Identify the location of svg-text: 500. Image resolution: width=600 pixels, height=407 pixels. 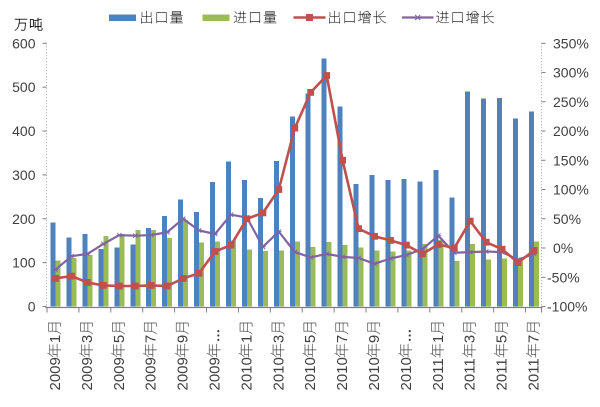
(24, 87).